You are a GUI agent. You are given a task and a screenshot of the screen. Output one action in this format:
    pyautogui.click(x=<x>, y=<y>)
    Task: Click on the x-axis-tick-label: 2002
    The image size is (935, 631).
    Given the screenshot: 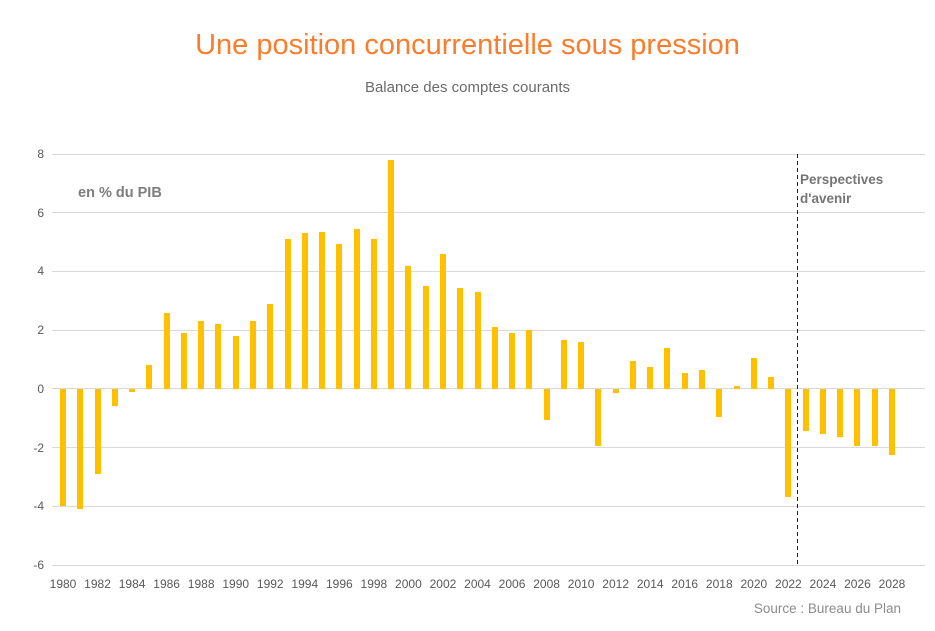 What is the action you would take?
    pyautogui.click(x=443, y=584)
    